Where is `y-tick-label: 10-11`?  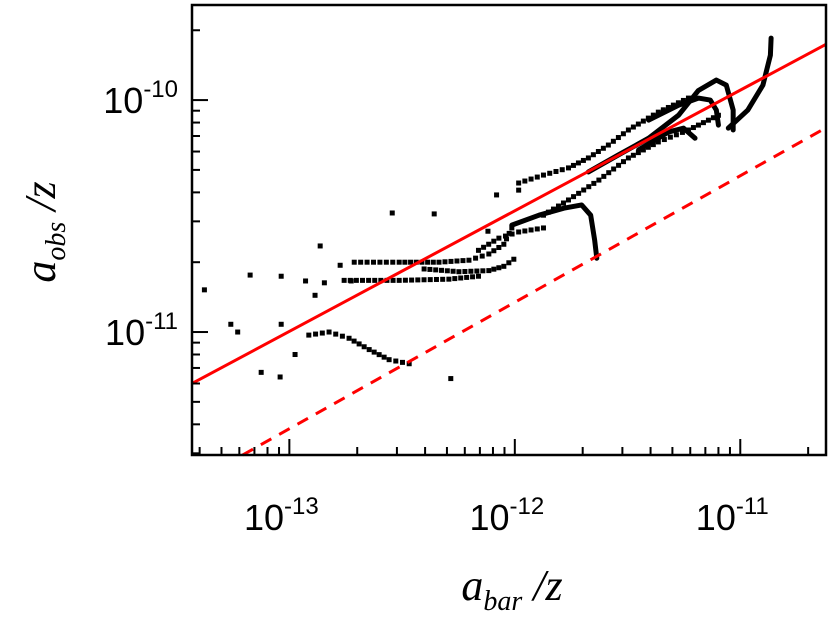 y-tick-label: 10-11 is located at coordinates (141, 330).